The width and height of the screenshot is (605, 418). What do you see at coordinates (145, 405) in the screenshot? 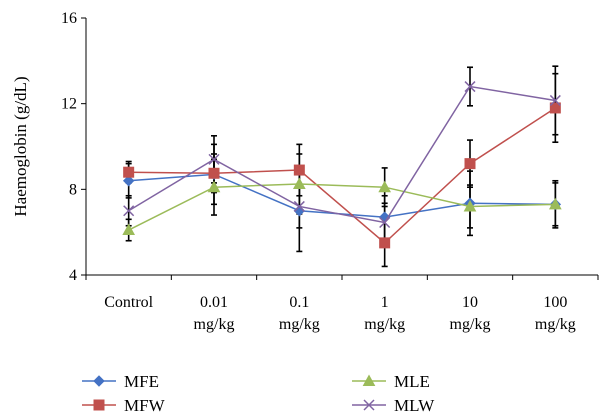
I see `legend-label: MFW` at bounding box center [145, 405].